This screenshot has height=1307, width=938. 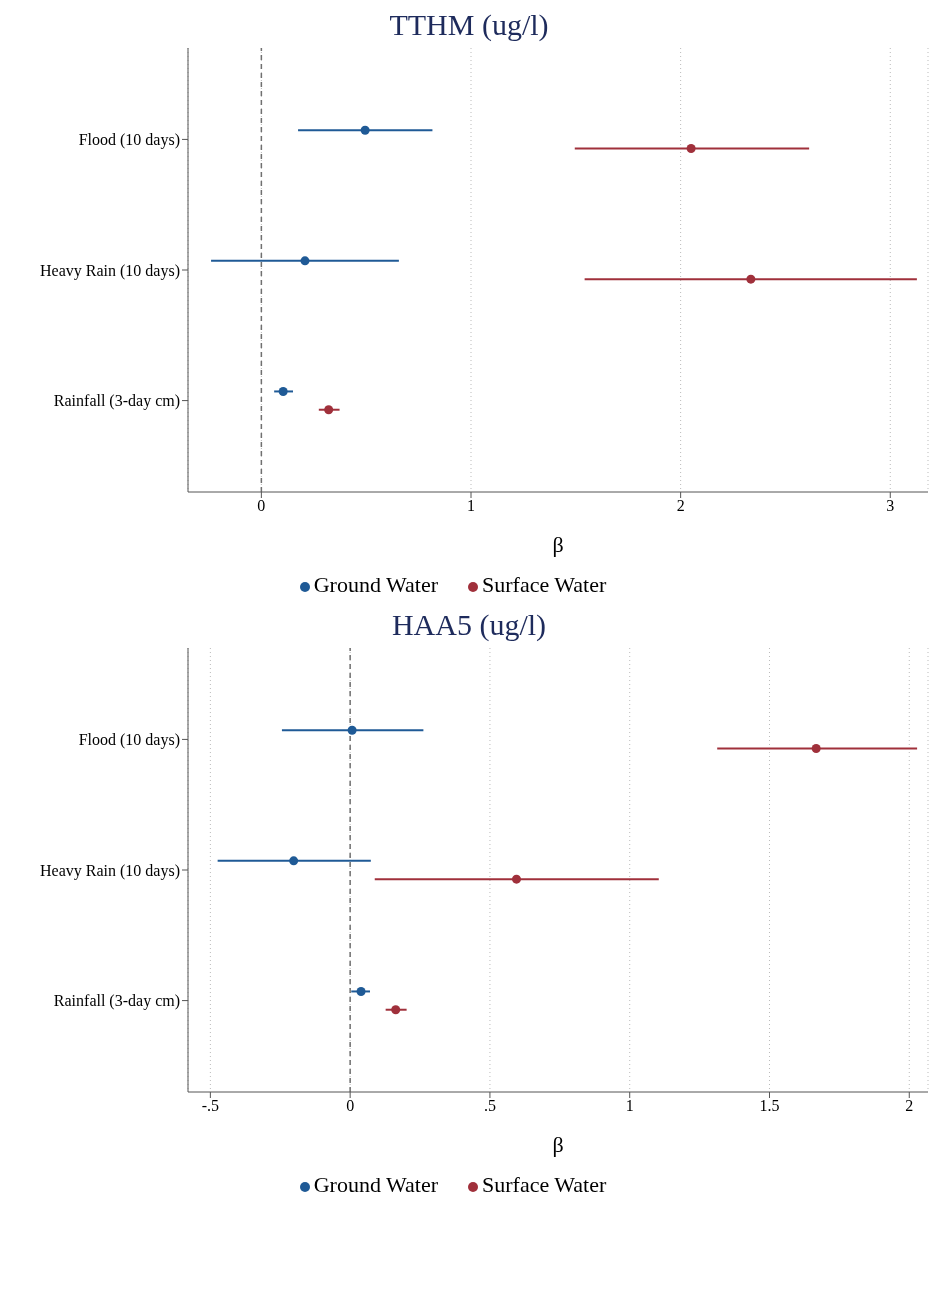 What do you see at coordinates (469, 625) in the screenshot?
I see `chart-title: HAA5 (ug/l)` at bounding box center [469, 625].